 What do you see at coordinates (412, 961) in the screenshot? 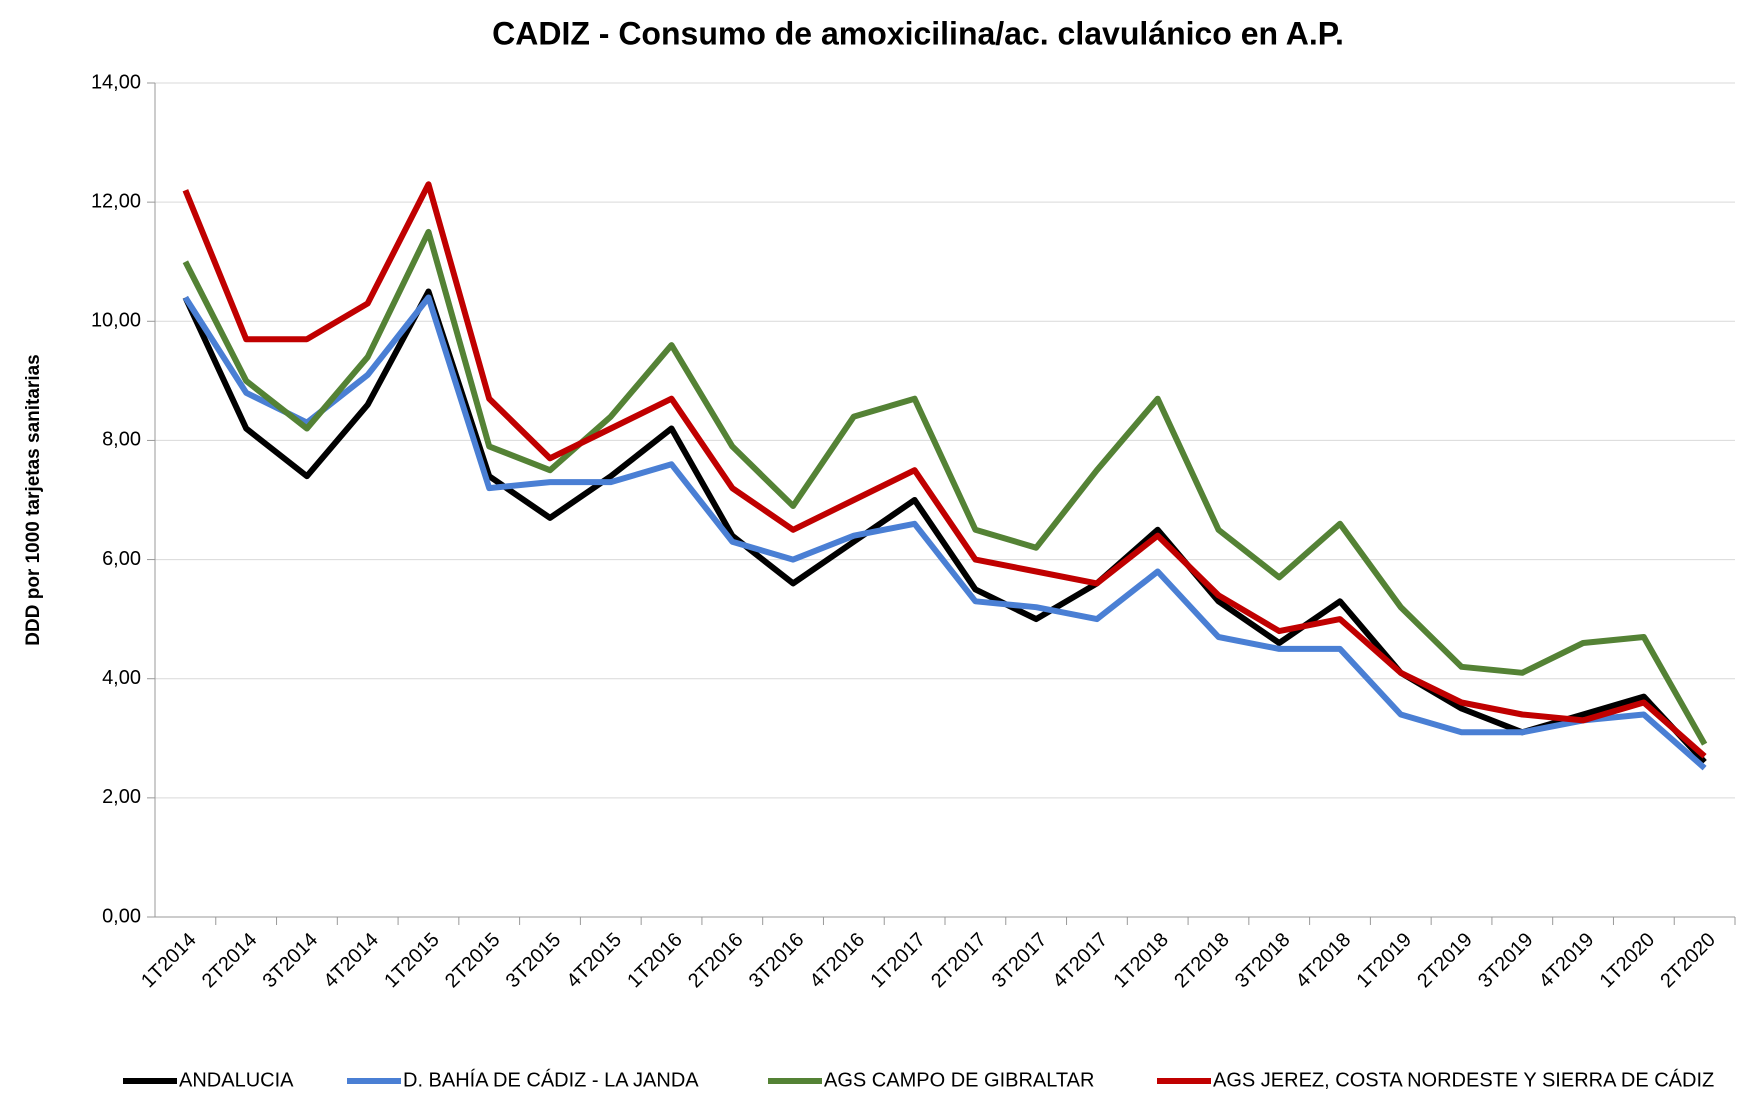
I see `x-tick-label: 1T2015` at bounding box center [412, 961].